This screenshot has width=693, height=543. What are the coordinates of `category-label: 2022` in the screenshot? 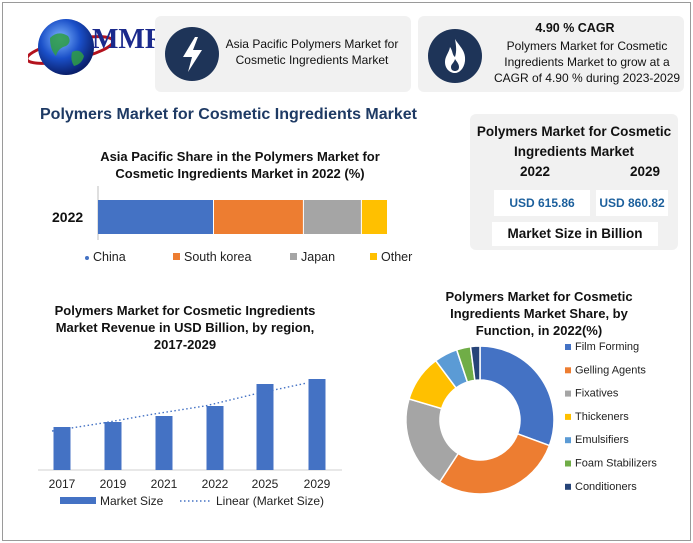 It's located at (67, 217).